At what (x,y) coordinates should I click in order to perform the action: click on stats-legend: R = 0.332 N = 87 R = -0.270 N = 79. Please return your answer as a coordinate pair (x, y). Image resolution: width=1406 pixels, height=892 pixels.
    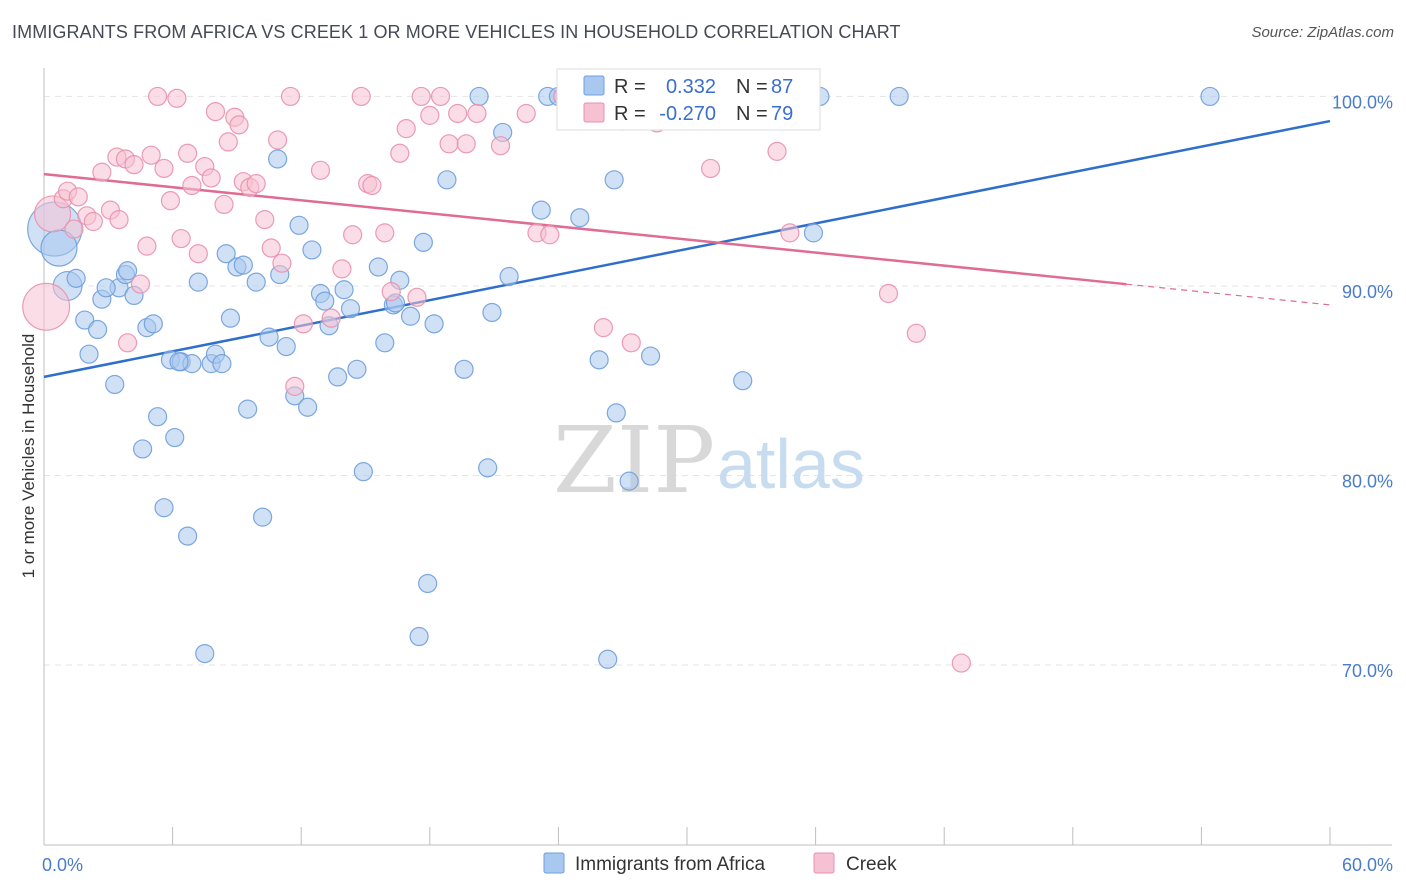
    Looking at the image, I should click on (688, 99).